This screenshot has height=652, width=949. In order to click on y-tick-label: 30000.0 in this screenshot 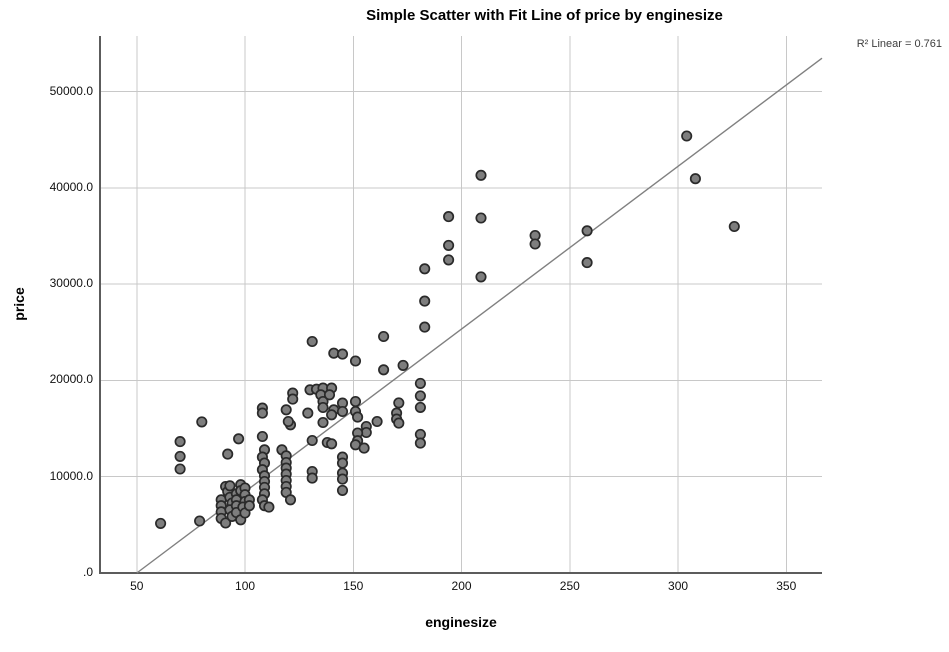, I will do `click(71, 283)`.